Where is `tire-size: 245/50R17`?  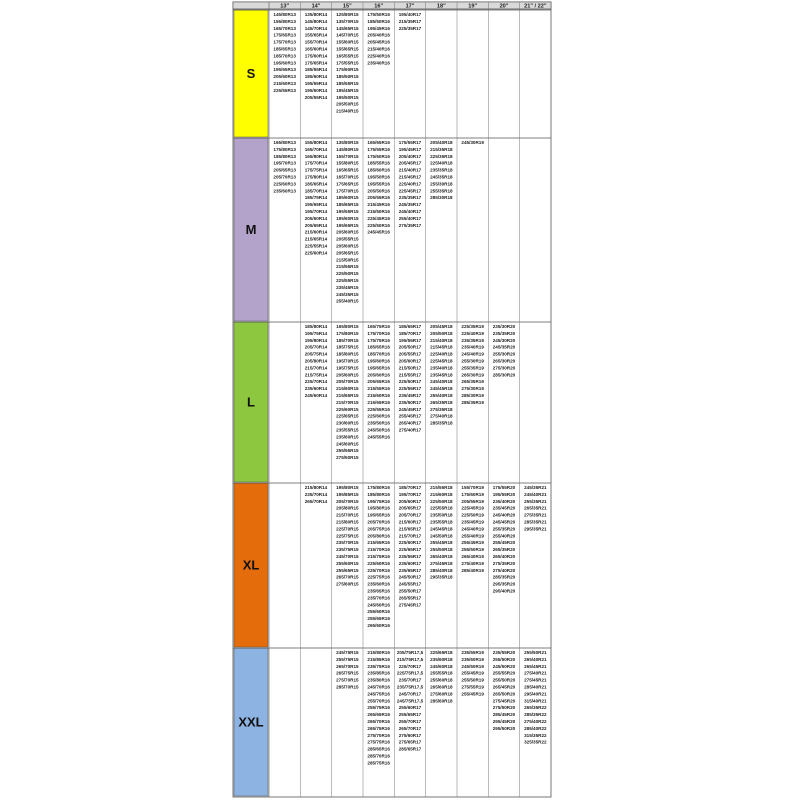 tire-size: 245/50R17 is located at coordinates (410, 577).